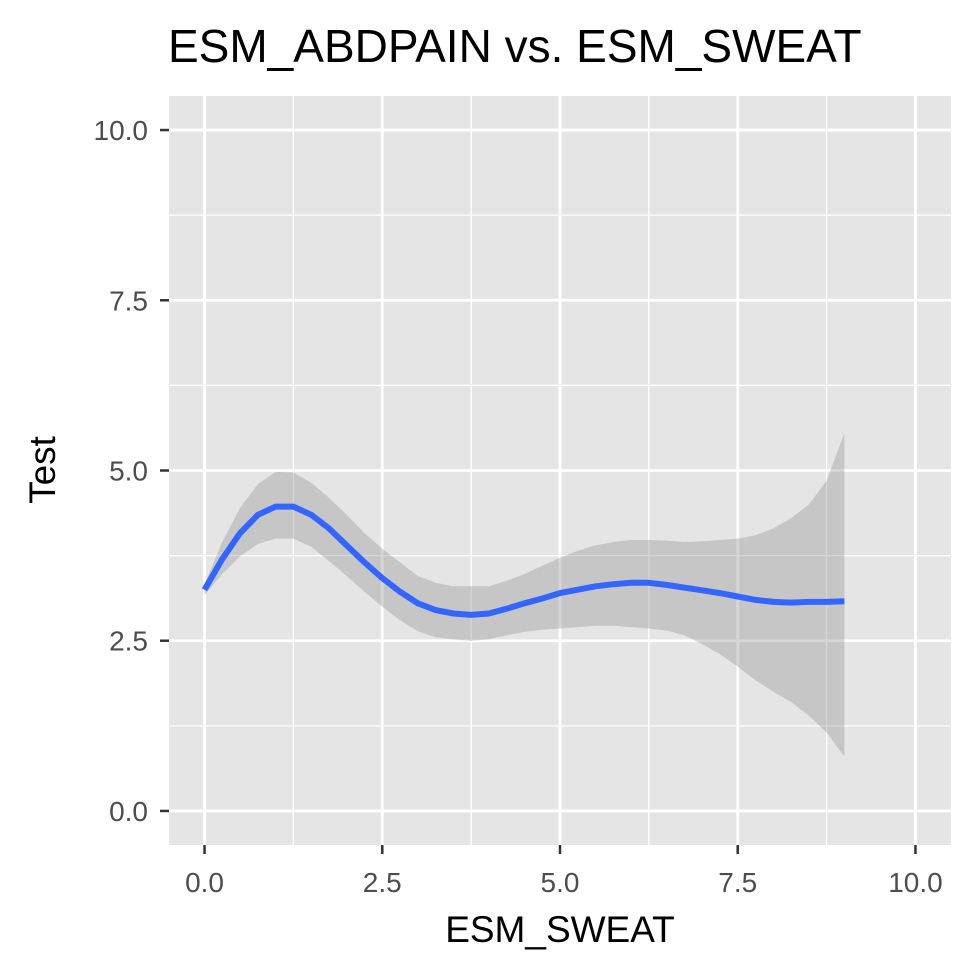 The image size is (975, 975). Describe the element at coordinates (204, 882) in the screenshot. I see `x-tick-label: 0.0` at that location.